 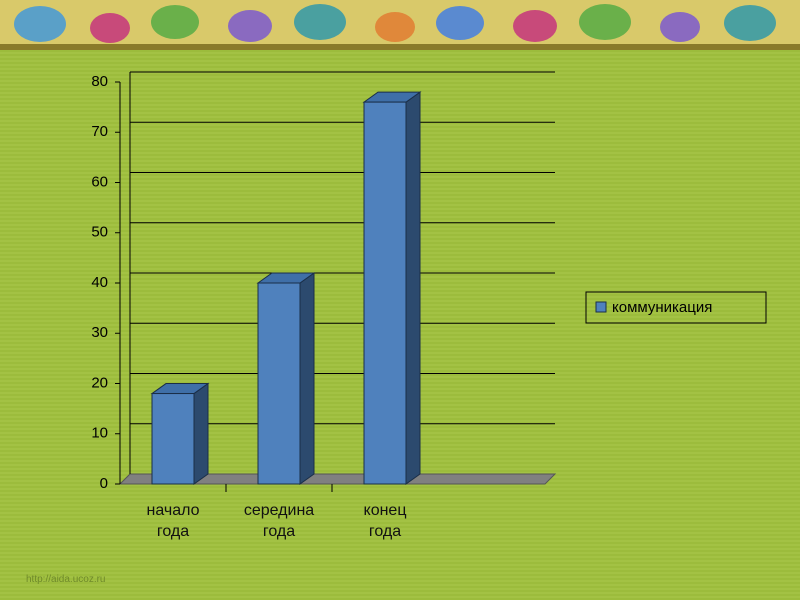 What do you see at coordinates (99, 81) in the screenshot?
I see `y-tick-label: 80` at bounding box center [99, 81].